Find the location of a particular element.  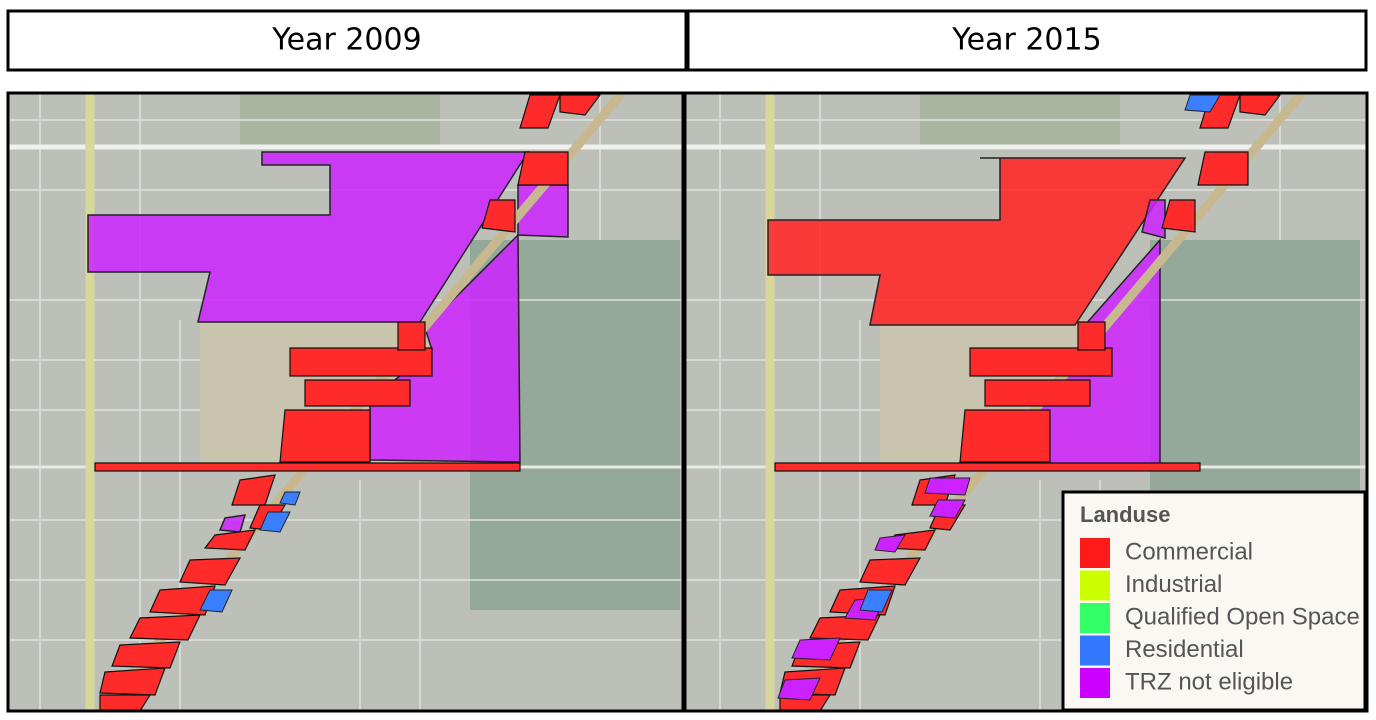

legend-box is located at coordinates (1214, 601).